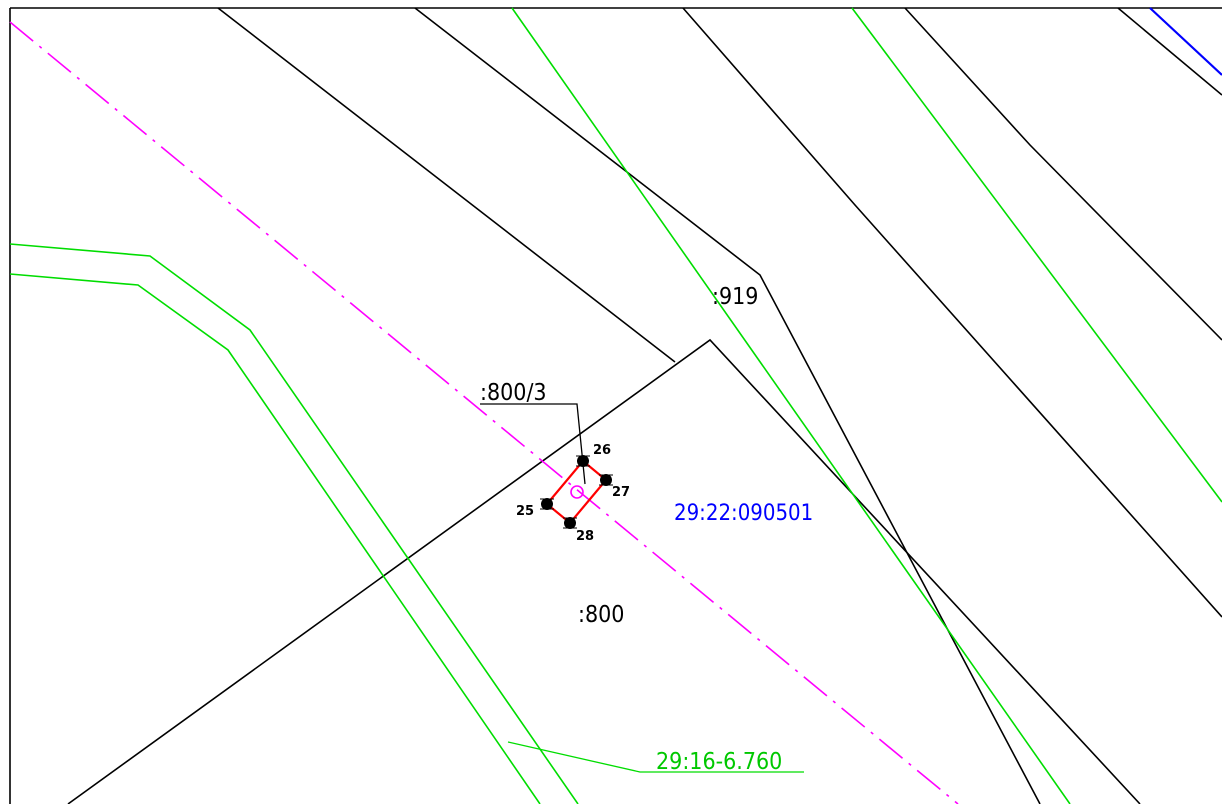  I want to click on center-marker-icon, so click(577, 492).